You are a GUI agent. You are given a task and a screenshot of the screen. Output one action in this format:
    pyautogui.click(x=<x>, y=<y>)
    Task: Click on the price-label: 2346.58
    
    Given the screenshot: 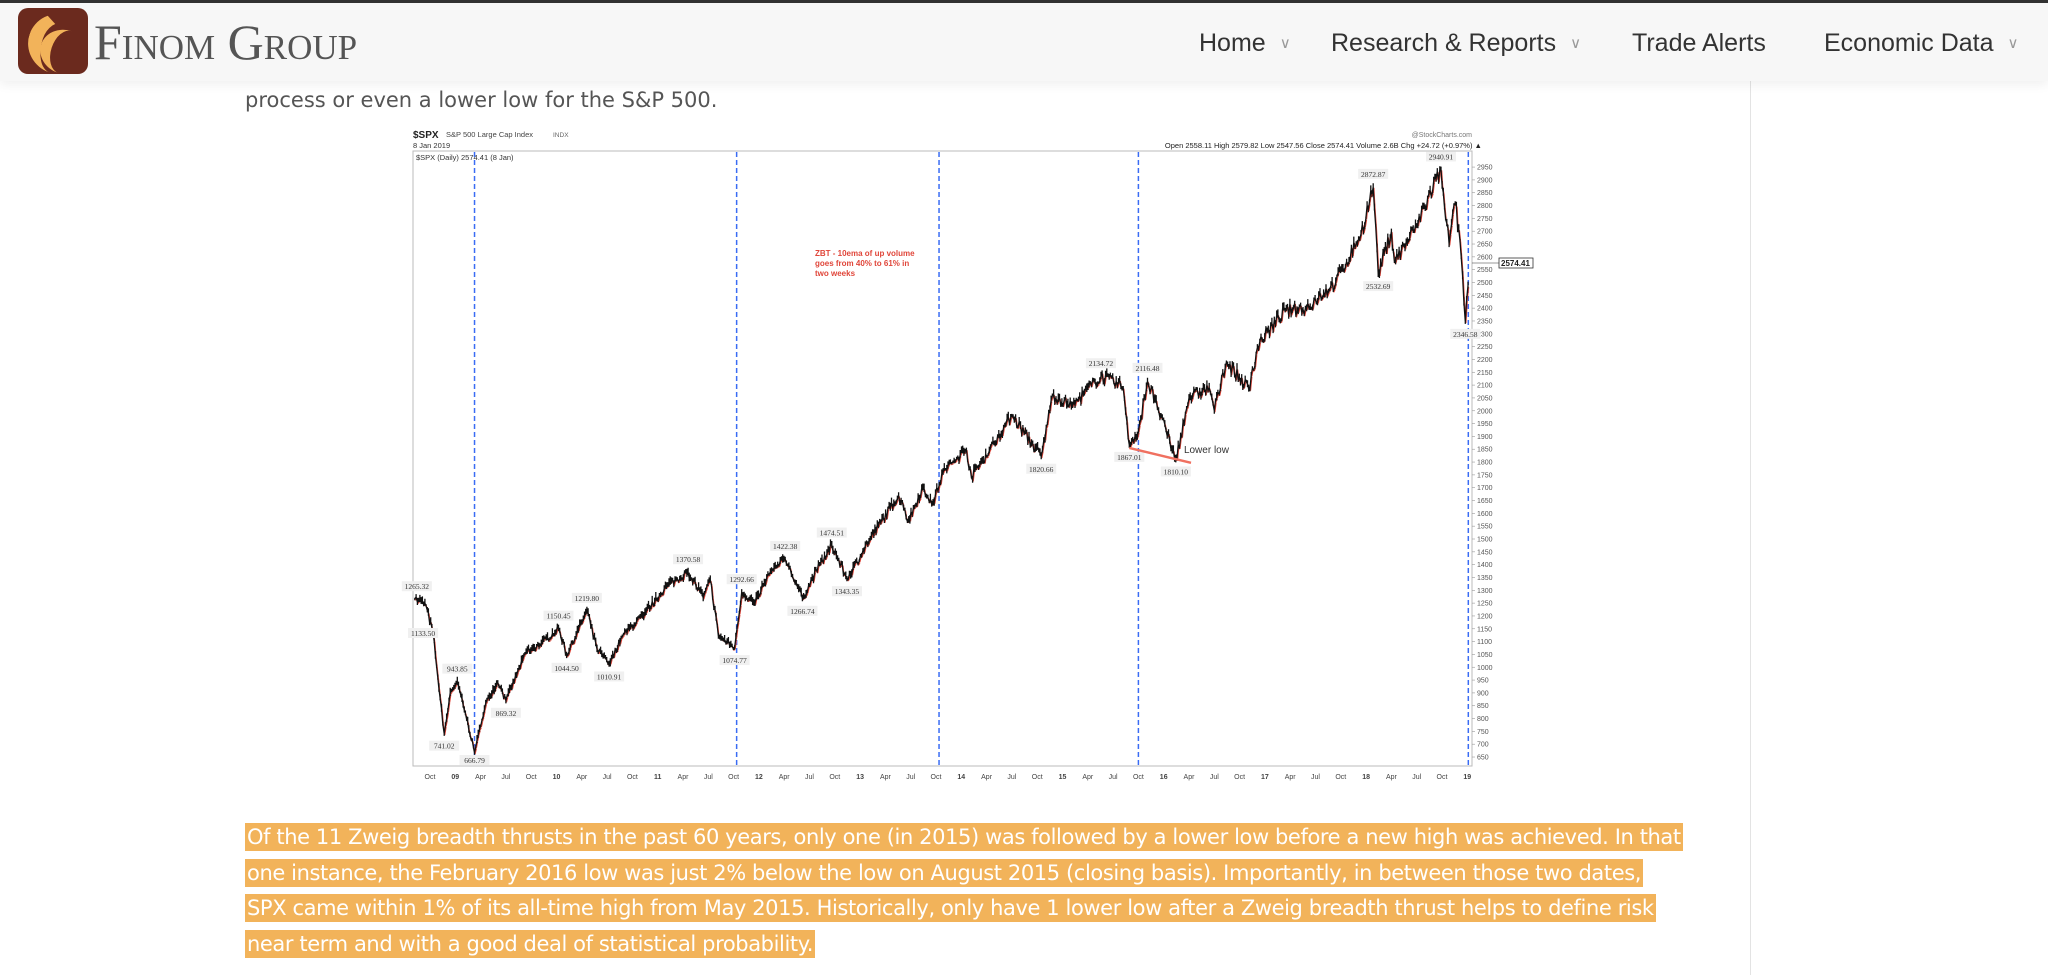 What is the action you would take?
    pyautogui.click(x=1465, y=333)
    